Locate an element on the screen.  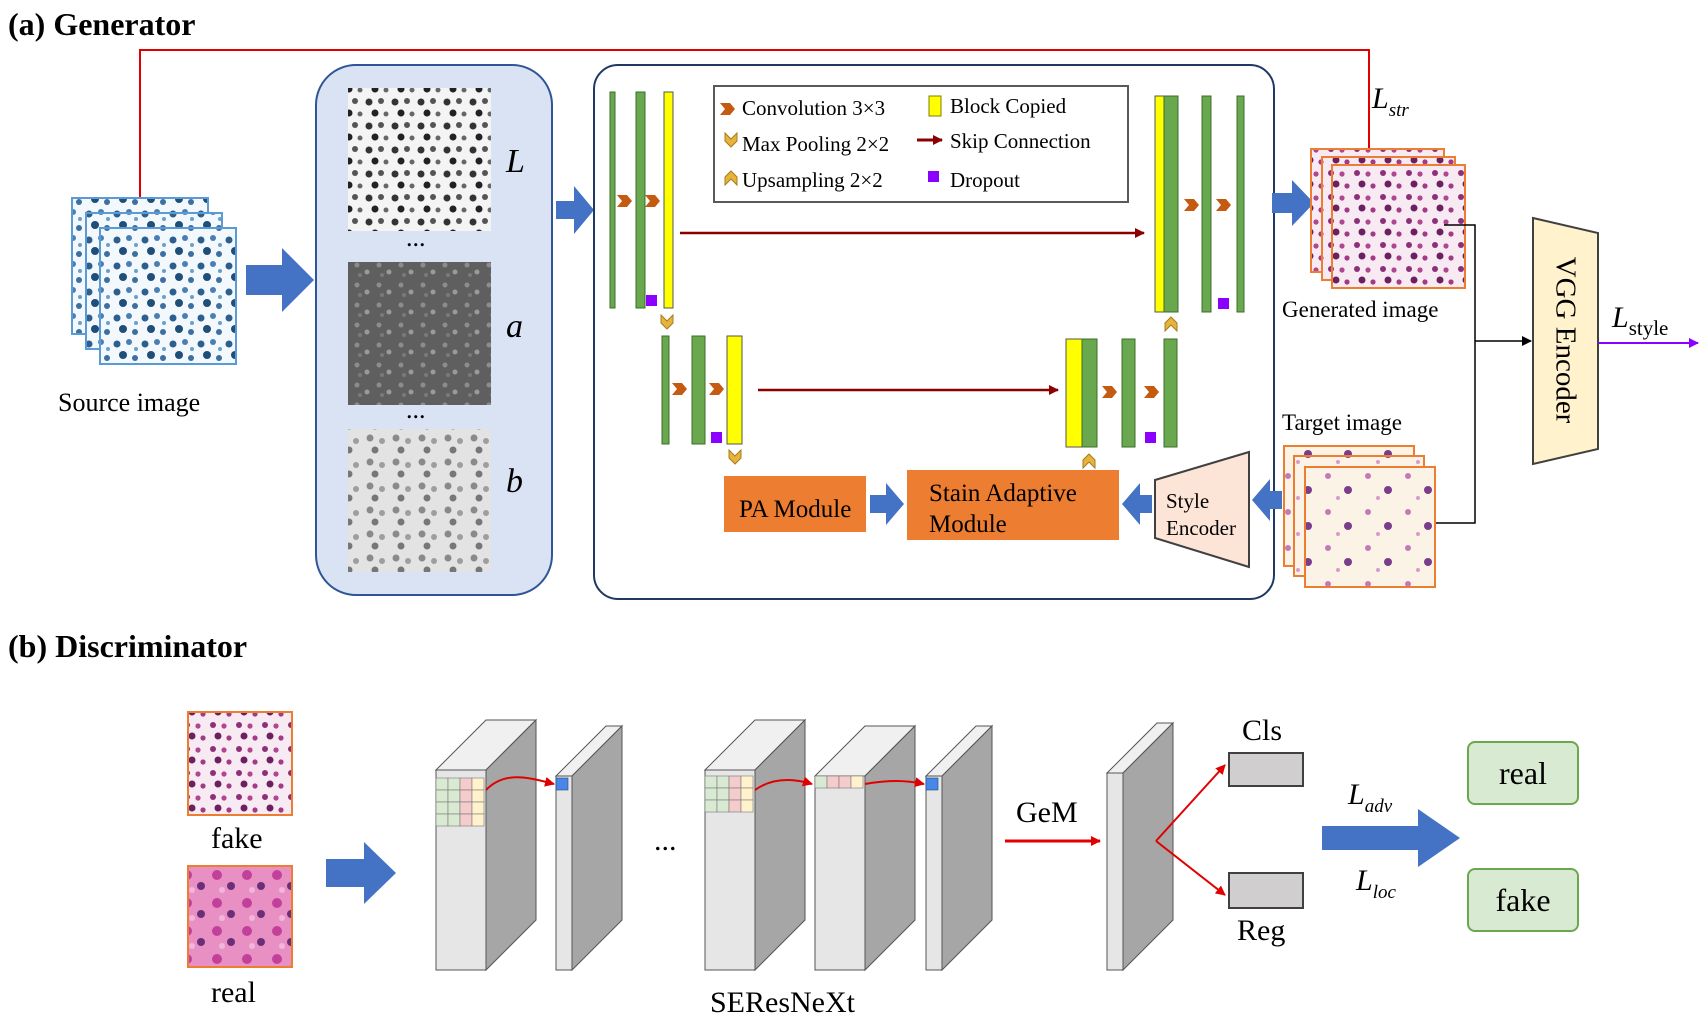
enc1-dropout is located at coordinates (651, 300).